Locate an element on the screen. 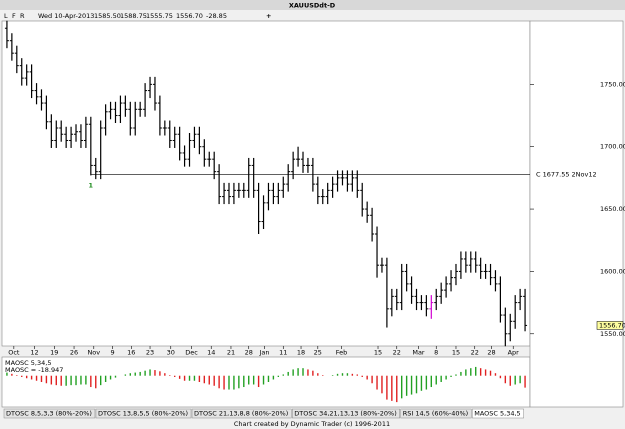  osc-panel is located at coordinates (266, 382).